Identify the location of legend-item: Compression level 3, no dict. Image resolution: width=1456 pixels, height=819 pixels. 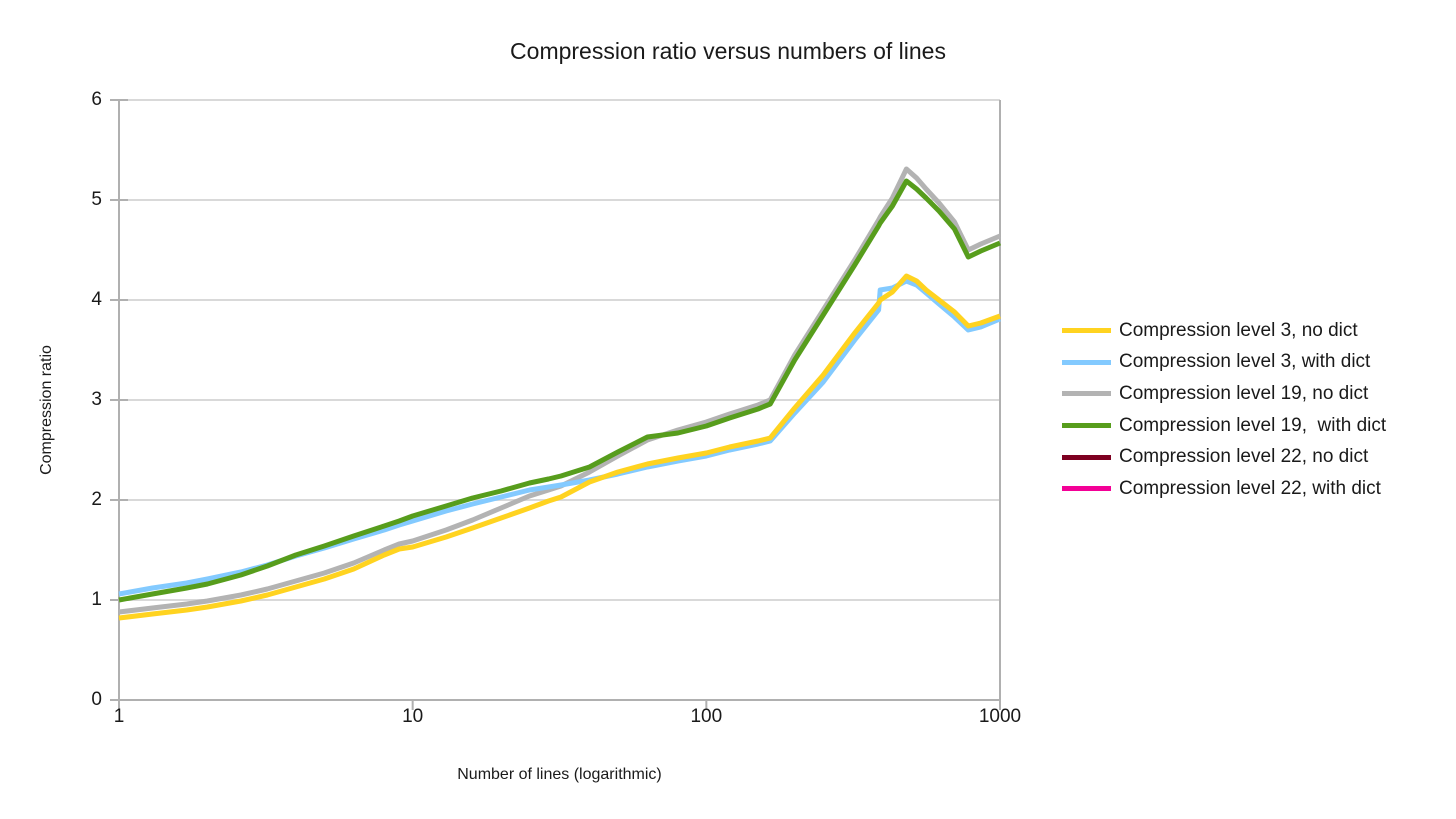
(1224, 331).